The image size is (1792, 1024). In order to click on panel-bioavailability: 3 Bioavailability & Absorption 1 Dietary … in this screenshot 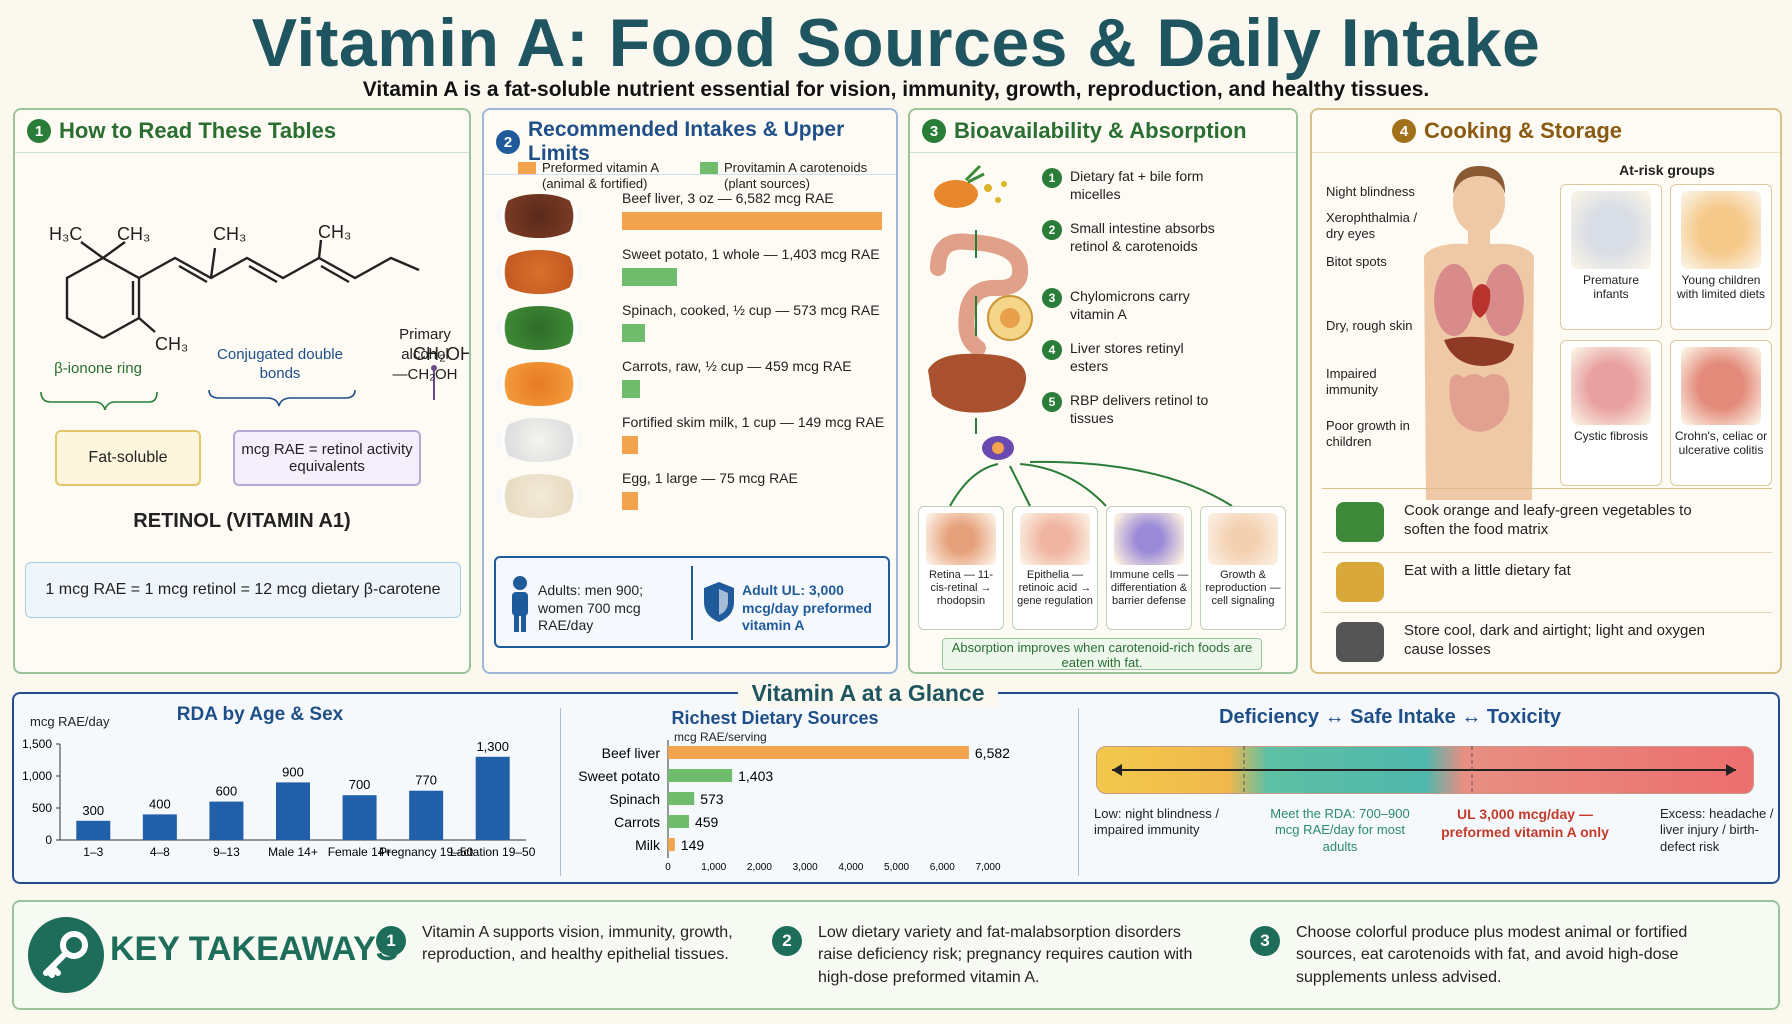, I will do `click(1103, 391)`.